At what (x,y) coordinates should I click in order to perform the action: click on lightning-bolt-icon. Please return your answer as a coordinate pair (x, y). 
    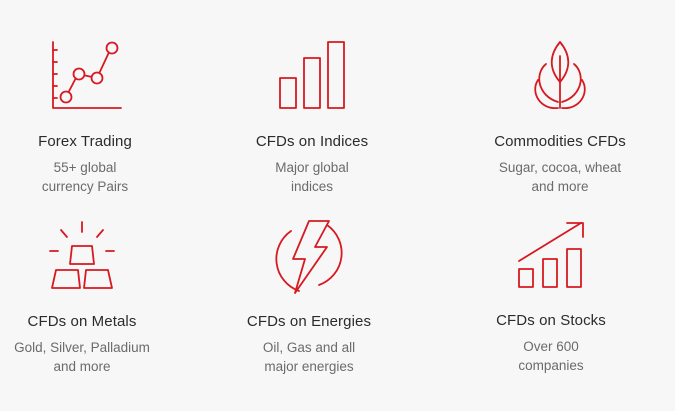
    Looking at the image, I should click on (309, 257).